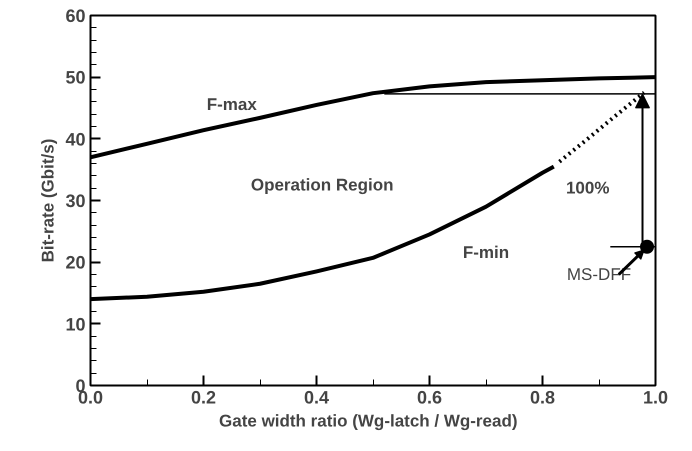  I want to click on x-tick-label: 1.0, so click(655, 398).